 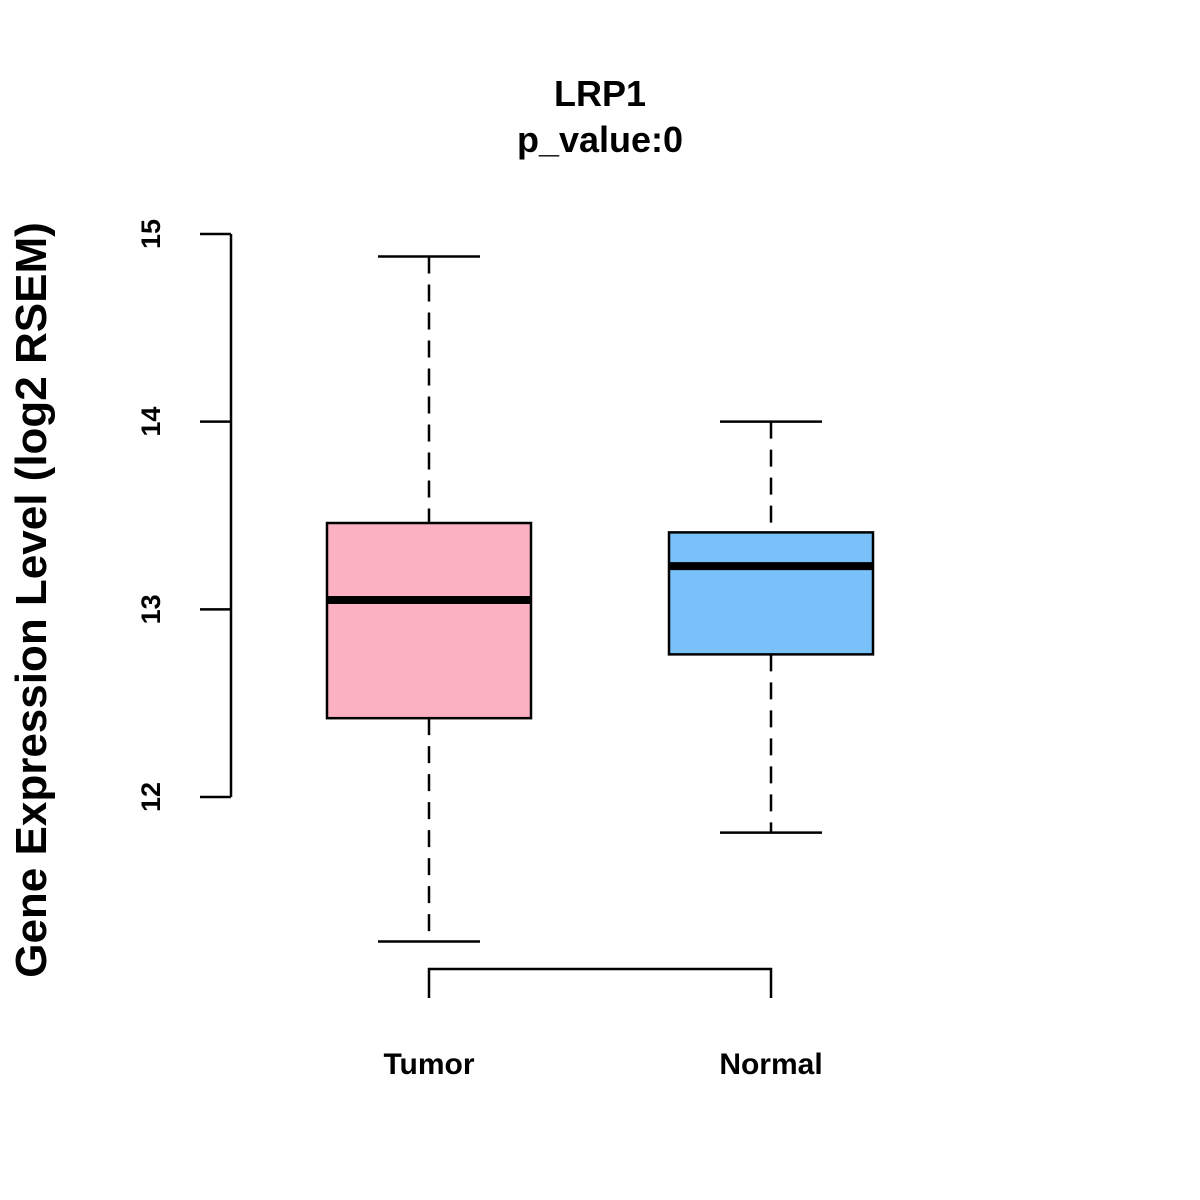 I want to click on category-label-normal: Normal, so click(x=770, y=1064).